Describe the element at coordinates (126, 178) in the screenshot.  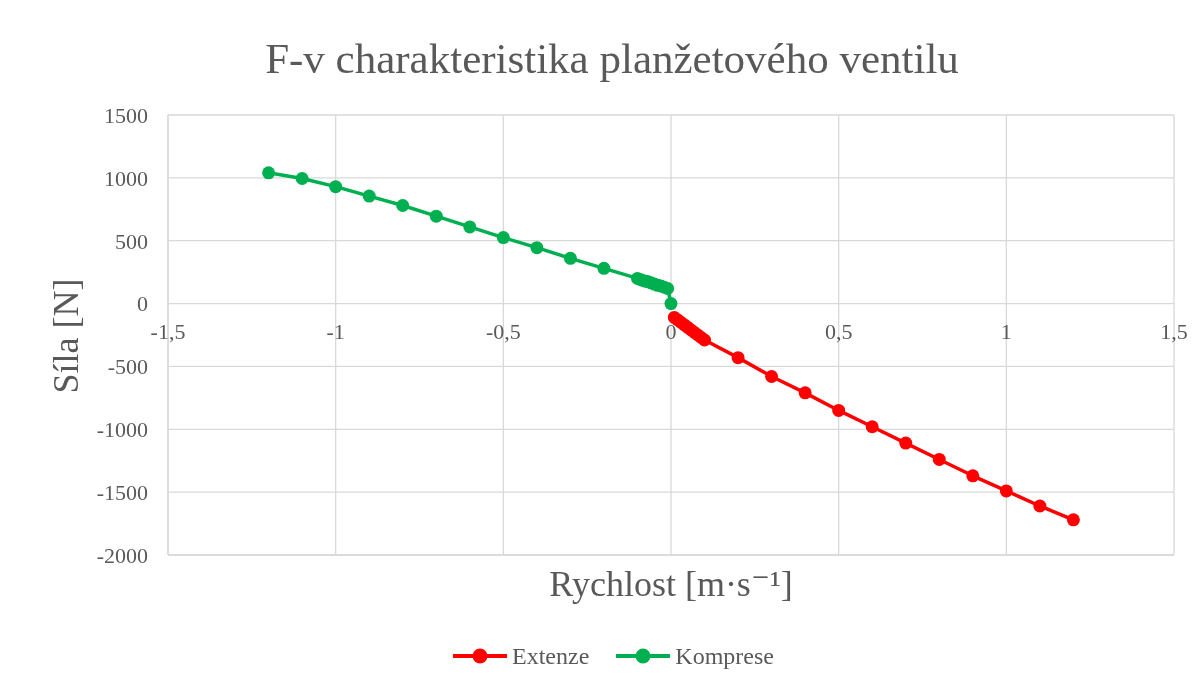
I see `y-tick-label: 1000` at that location.